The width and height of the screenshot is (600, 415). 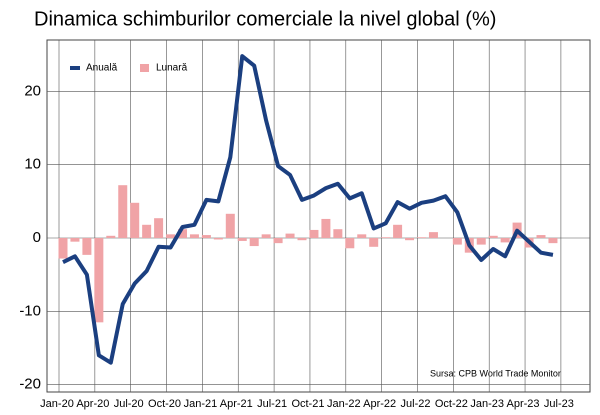 I want to click on x-tick-label: Jan-20, so click(x=57, y=404).